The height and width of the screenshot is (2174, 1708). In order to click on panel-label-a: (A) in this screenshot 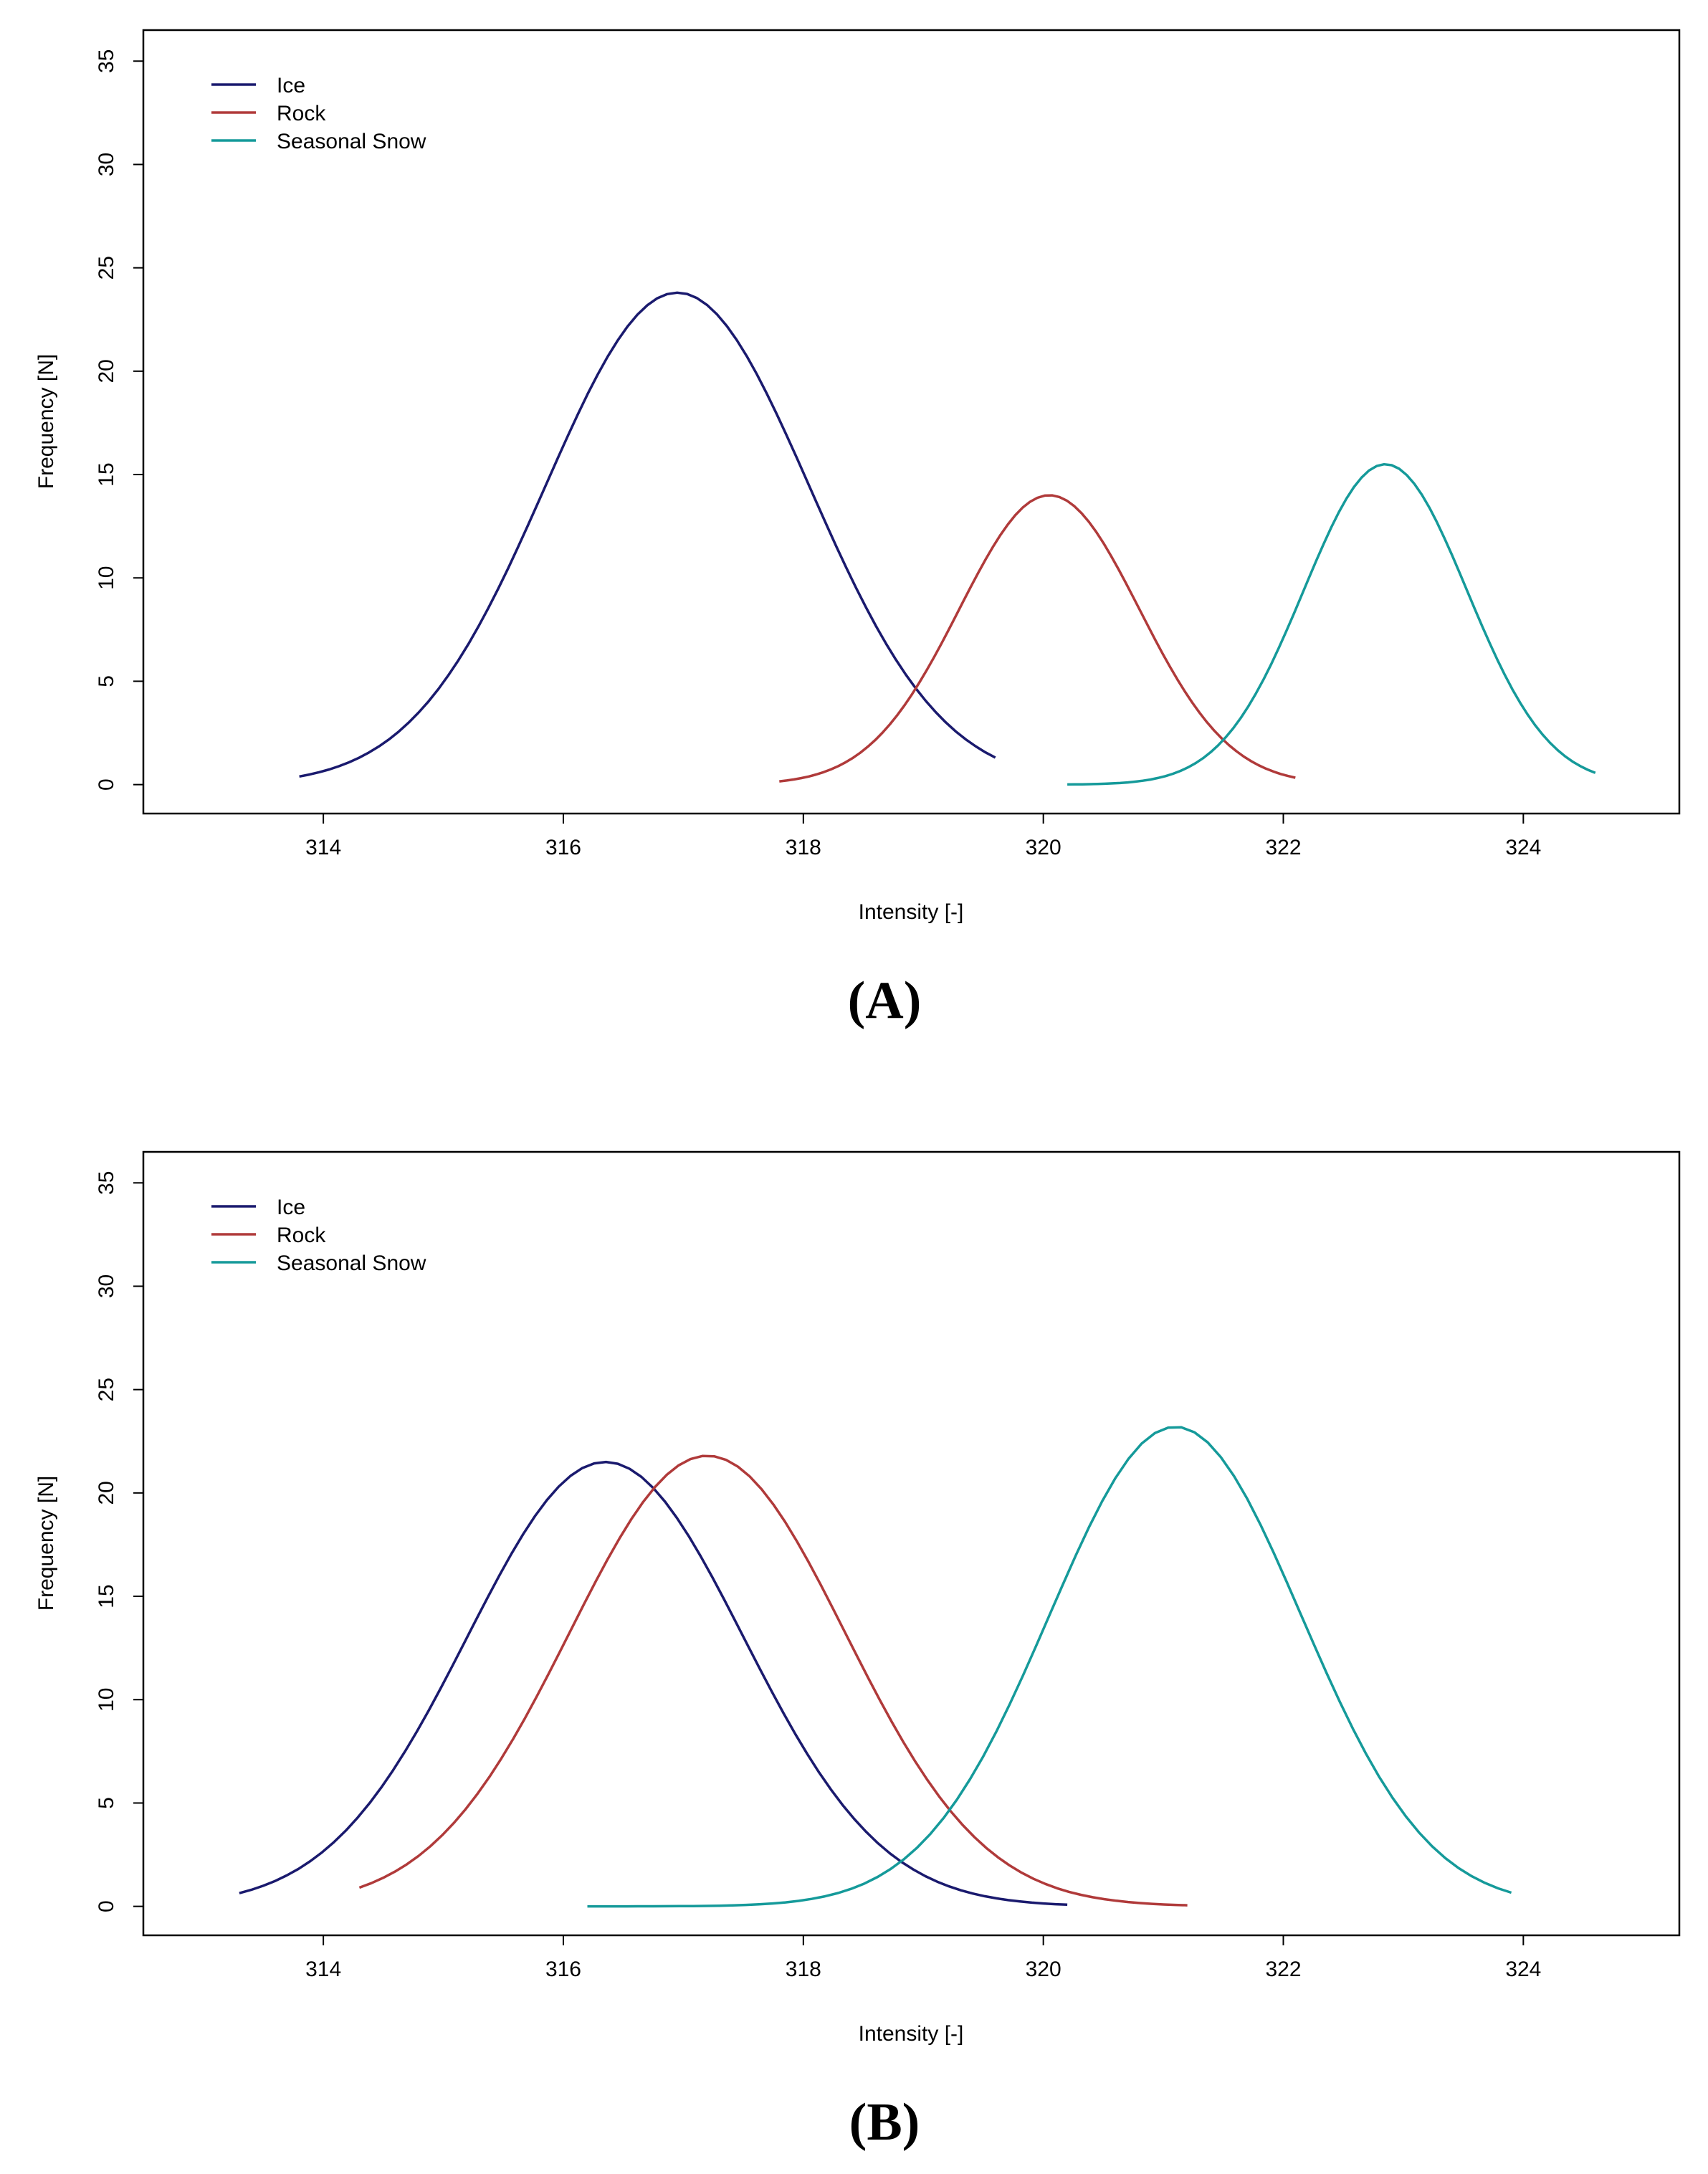, I will do `click(885, 1000)`.